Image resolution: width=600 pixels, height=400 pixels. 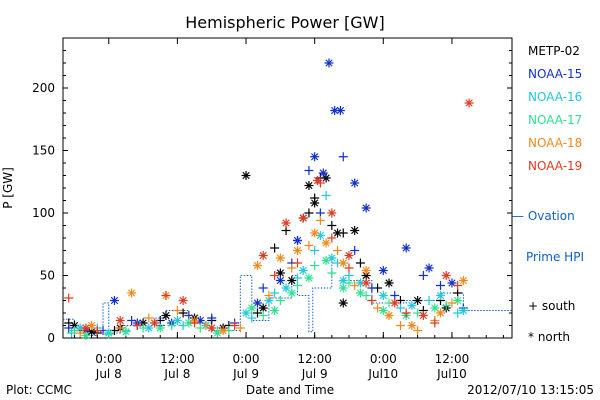 What do you see at coordinates (555, 166) in the screenshot?
I see `legend-entry-noaa-19: NOAA-19` at bounding box center [555, 166].